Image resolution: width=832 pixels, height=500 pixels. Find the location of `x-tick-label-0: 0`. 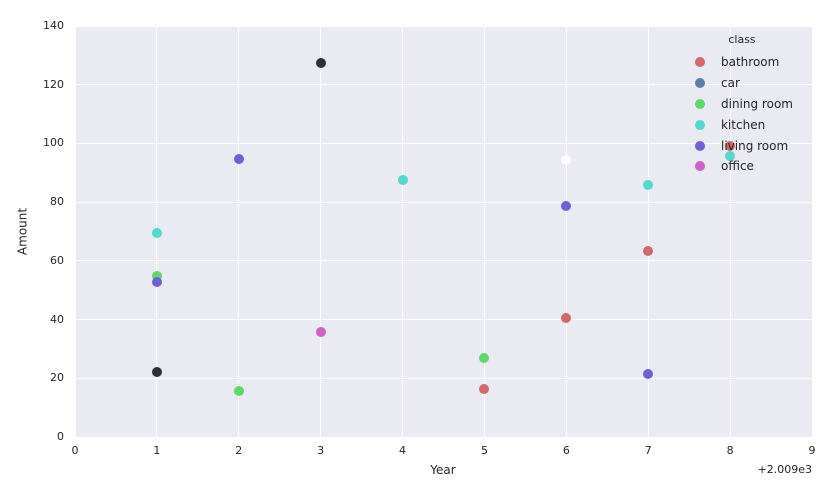

x-tick-label-0: 0 is located at coordinates (75, 450).